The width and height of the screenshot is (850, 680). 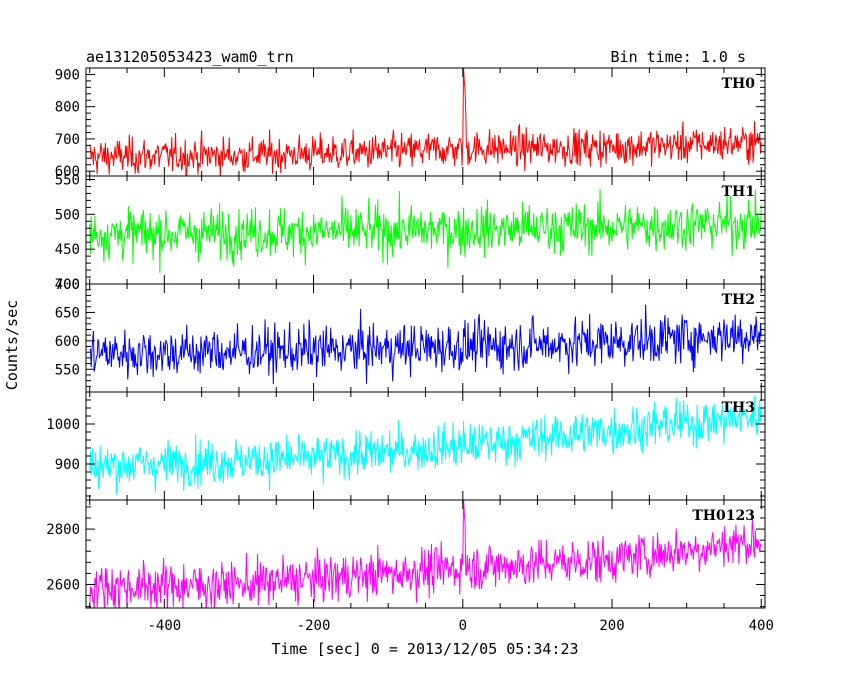 I want to click on panel-th2: 550 600 650 700 TH2, so click(x=410, y=335).